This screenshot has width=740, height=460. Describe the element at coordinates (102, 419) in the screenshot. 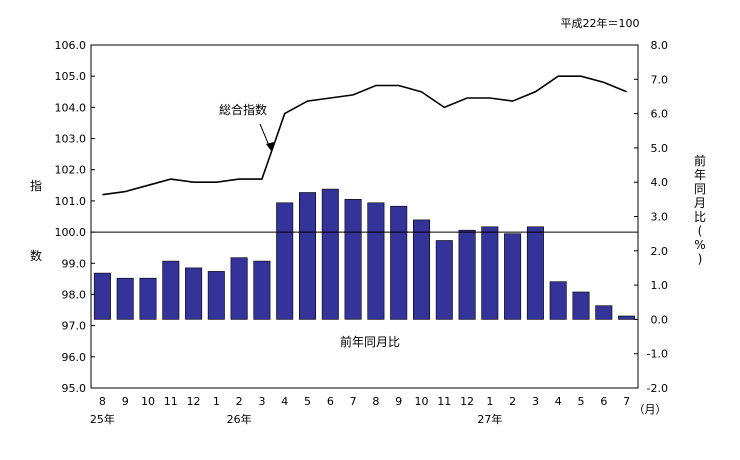

I see `year-label-0: 25年` at that location.